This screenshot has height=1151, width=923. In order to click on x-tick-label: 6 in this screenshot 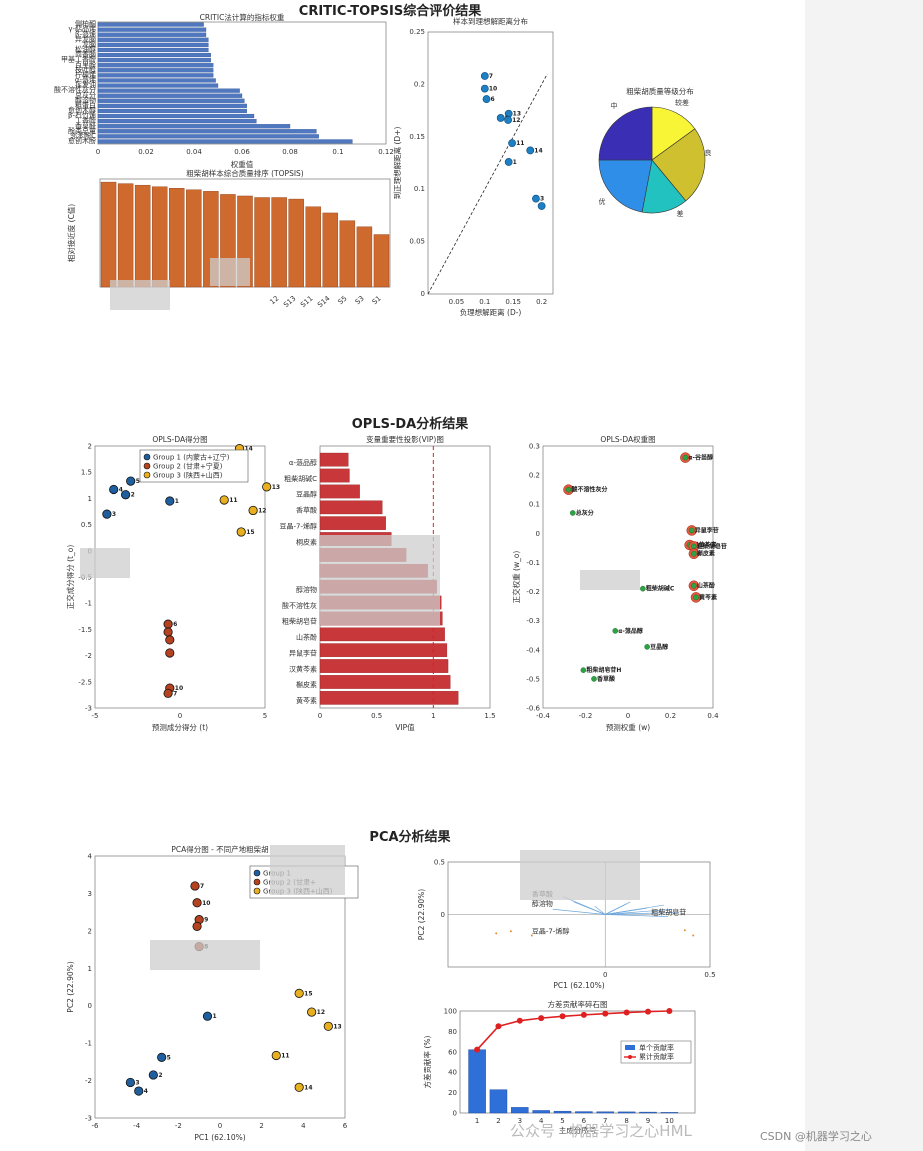, I will do `click(345, 1126)`.